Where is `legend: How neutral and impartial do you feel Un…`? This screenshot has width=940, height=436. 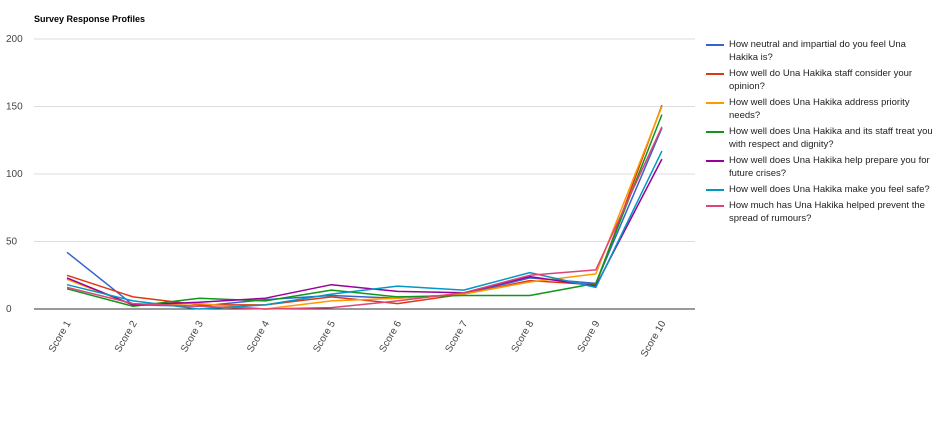 legend: How neutral and impartial do you feel Un… is located at coordinates (820, 133).